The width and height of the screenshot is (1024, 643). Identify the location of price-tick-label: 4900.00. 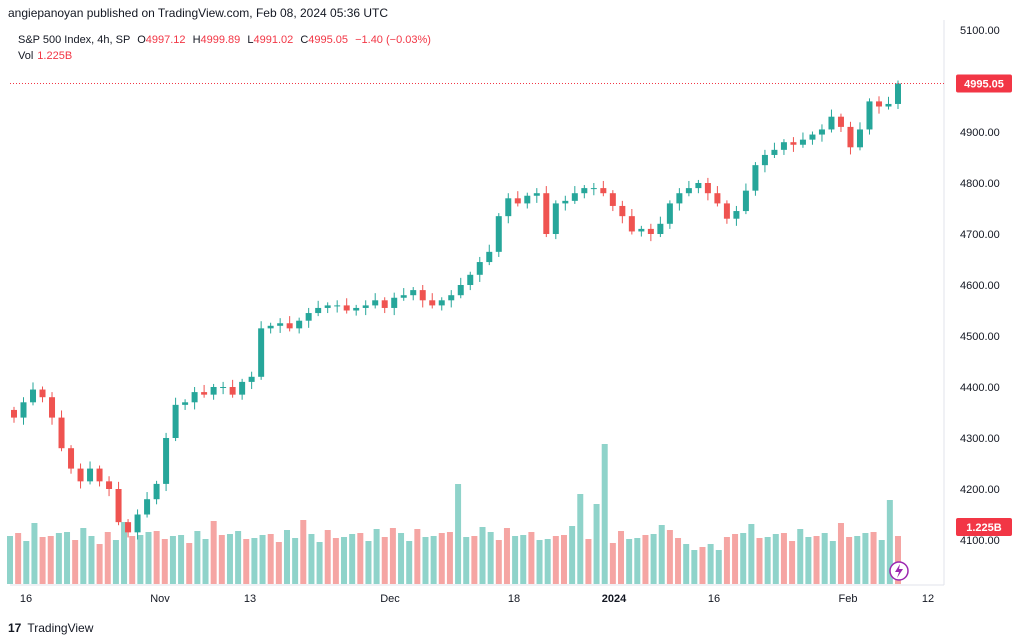
(980, 133).